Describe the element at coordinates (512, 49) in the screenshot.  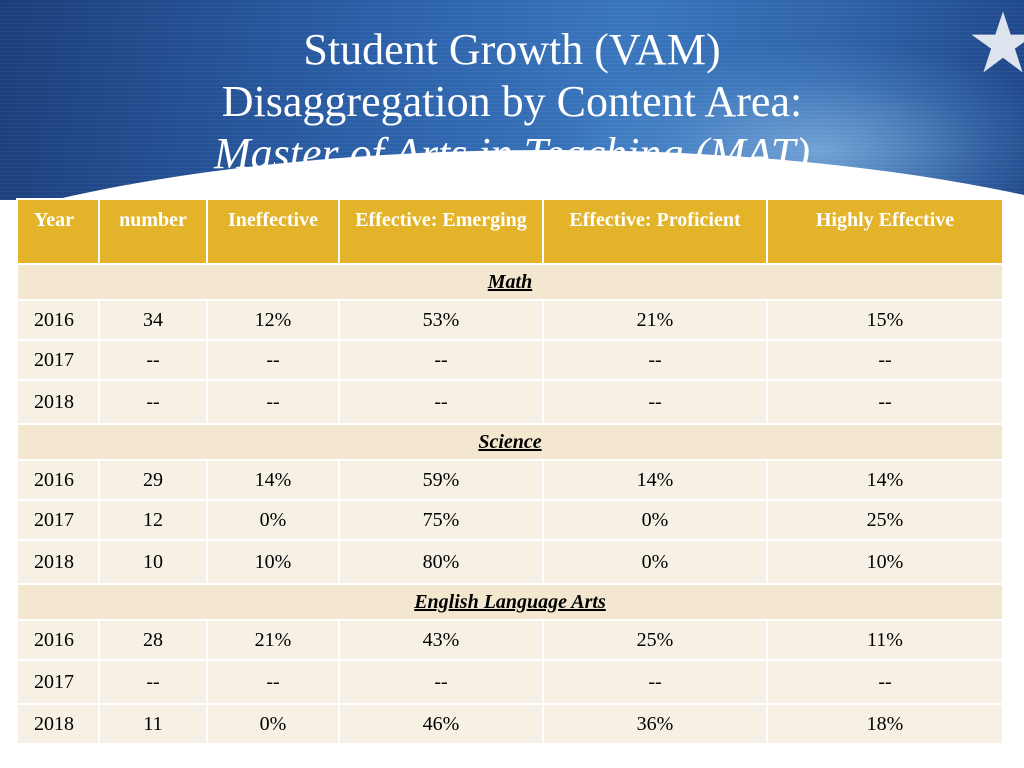
I see `title-line-1: Student Growth (VAM)` at that location.